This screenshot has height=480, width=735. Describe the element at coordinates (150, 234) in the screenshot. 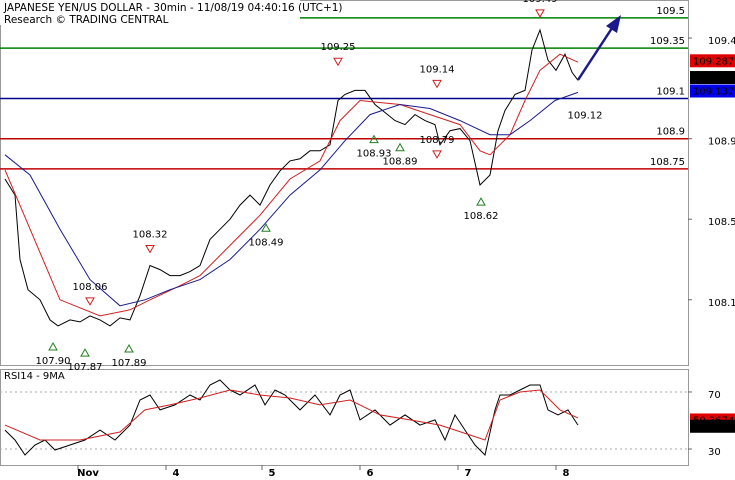

I see `pivot-label: 108.32` at that location.